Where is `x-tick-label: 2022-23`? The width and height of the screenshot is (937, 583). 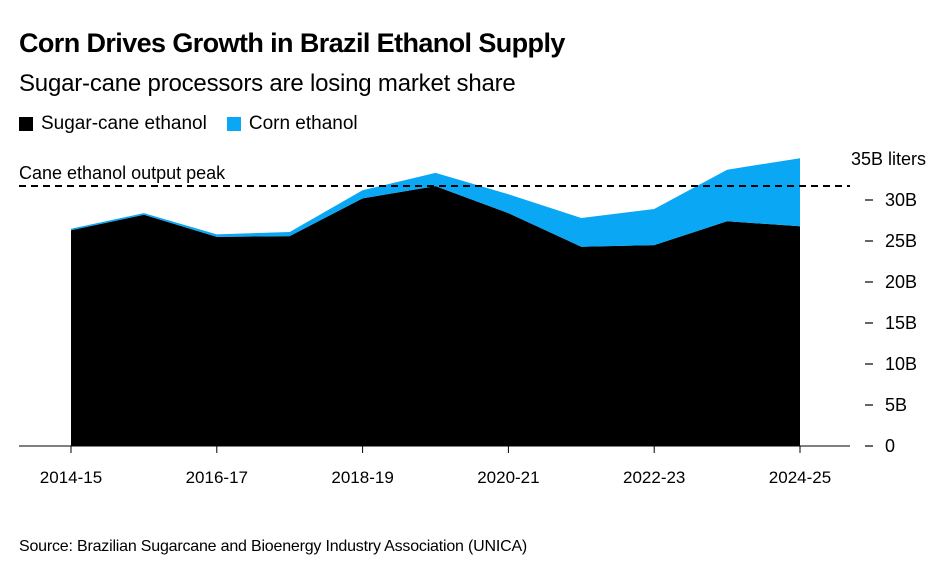
x-tick-label: 2022-23 is located at coordinates (654, 477).